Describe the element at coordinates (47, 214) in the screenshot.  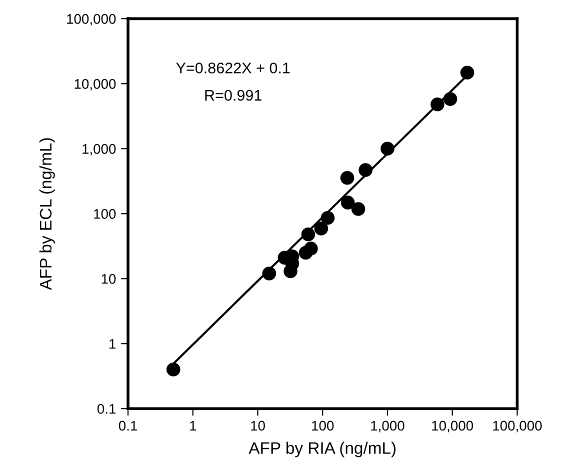
I see `y-axis-title: AFP by ECL (ng/mL)` at that location.